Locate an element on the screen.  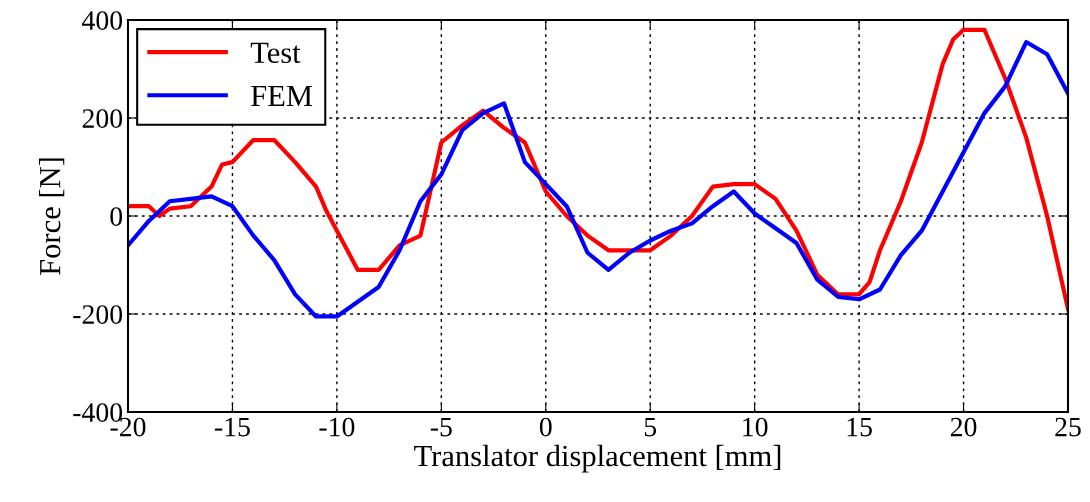
x-tick-label: 25 is located at coordinates (1068, 427).